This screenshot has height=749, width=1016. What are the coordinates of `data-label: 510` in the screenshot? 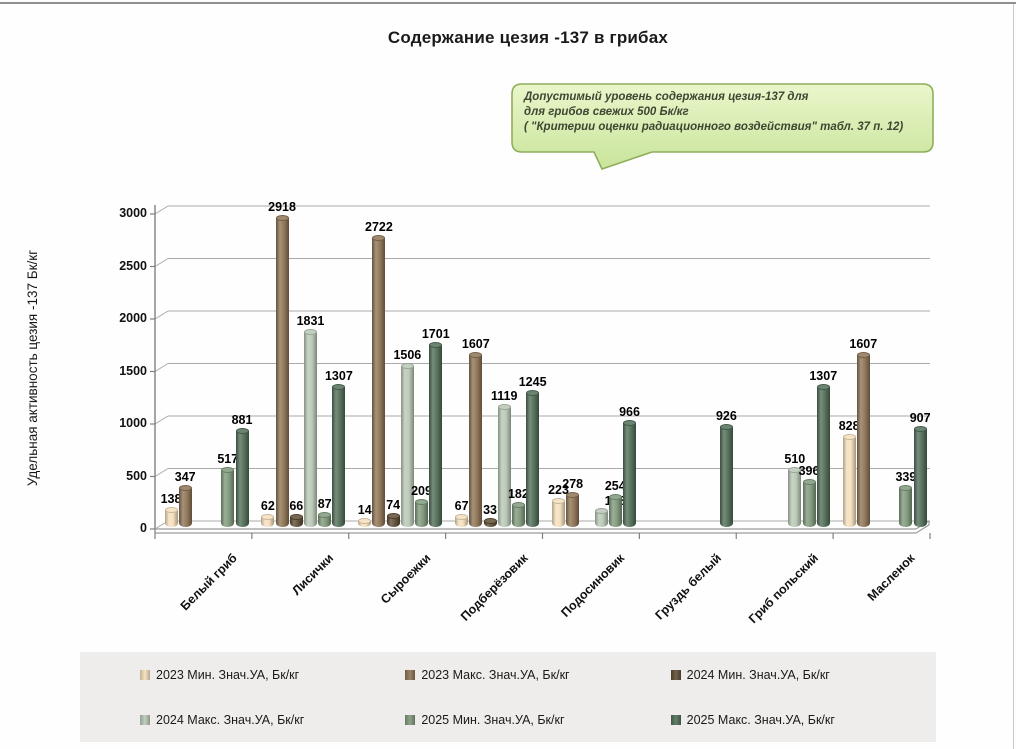 It's located at (795, 459).